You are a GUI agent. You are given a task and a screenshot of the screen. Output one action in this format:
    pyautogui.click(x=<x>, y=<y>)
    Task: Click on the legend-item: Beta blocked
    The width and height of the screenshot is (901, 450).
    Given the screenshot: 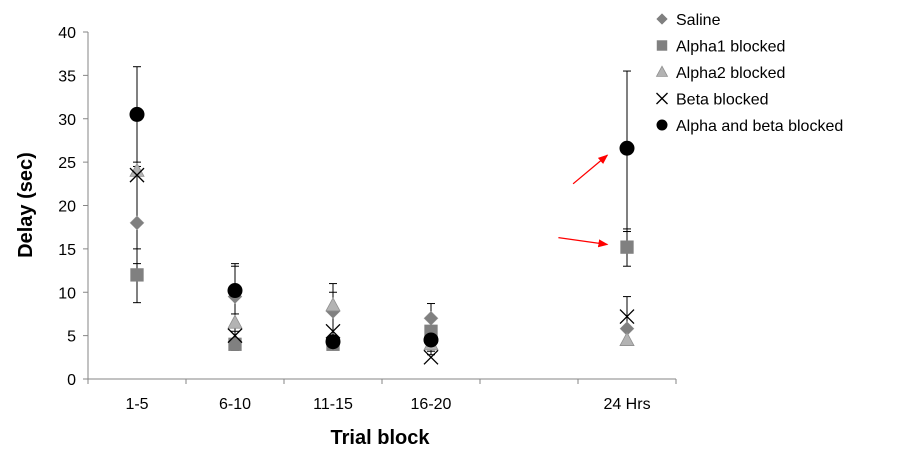 What is the action you would take?
    pyautogui.click(x=712, y=100)
    